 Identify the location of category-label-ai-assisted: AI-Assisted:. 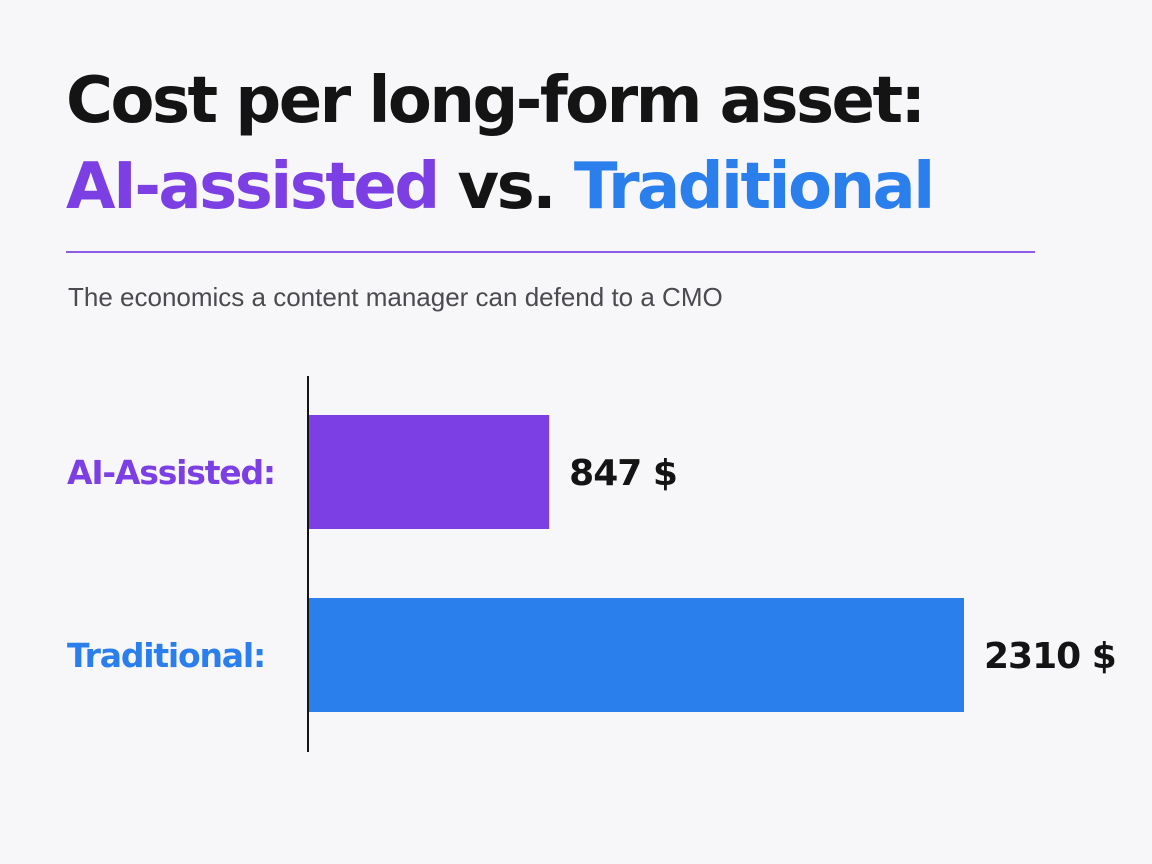
(171, 472).